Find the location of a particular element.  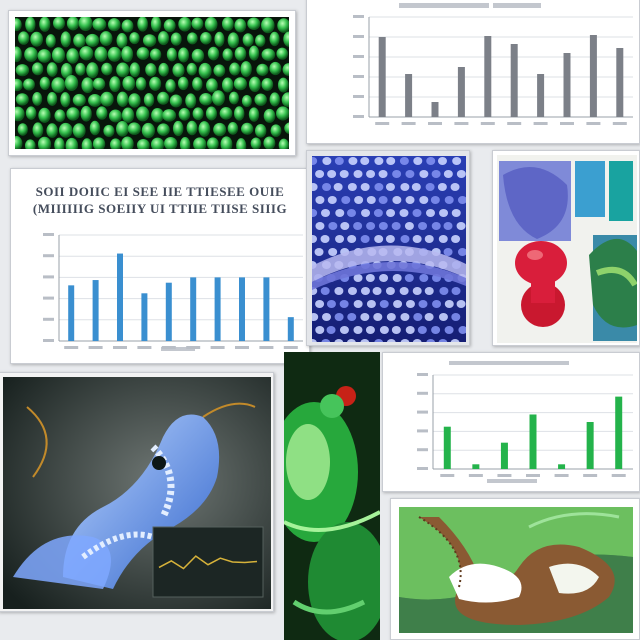

chart-title-line-2: (MIIIIIIG SOEIIY UI TTIIE TIISE SIIIG is located at coordinates (160, 208).